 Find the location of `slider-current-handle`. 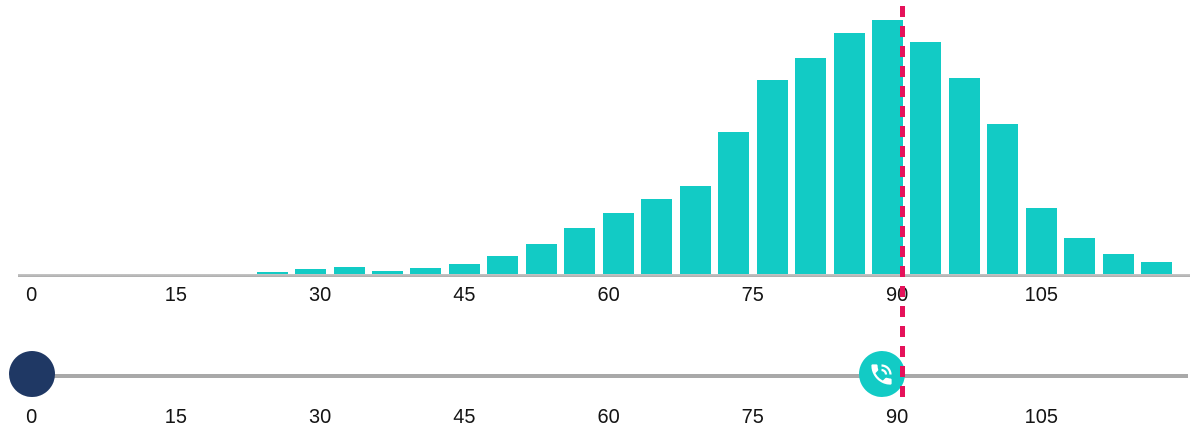

slider-current-handle is located at coordinates (881, 374).